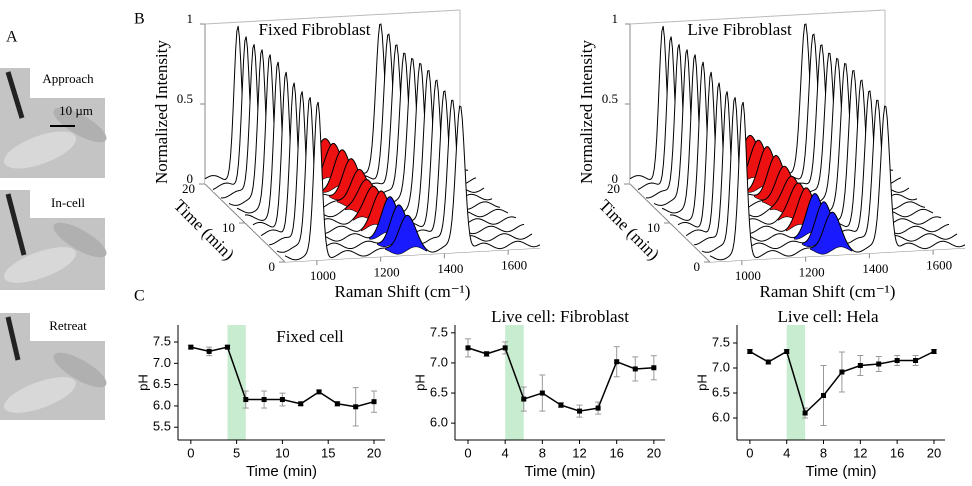  I want to click on x-tick-label: 10, so click(282, 452).